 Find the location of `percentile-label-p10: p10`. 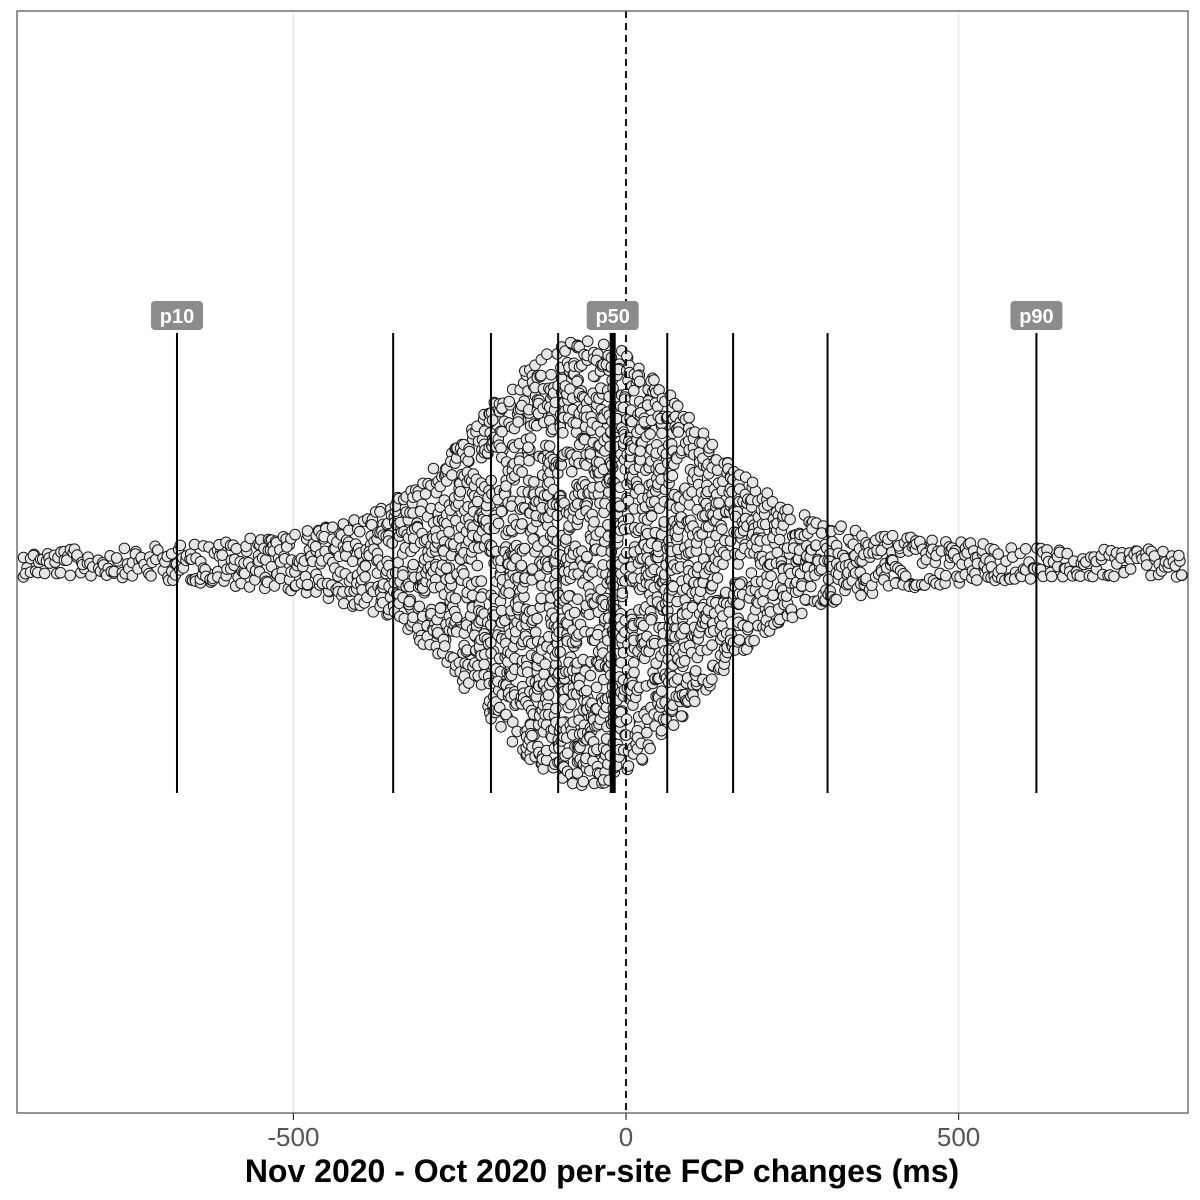

percentile-label-p10: p10 is located at coordinates (176, 315).